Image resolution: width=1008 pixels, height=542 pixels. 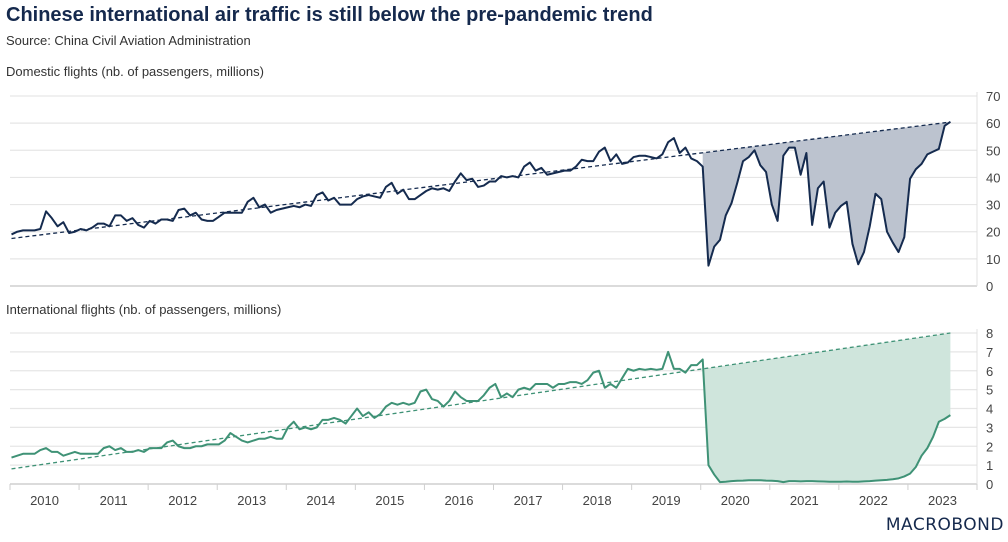 What do you see at coordinates (989, 352) in the screenshot?
I see `international-ytick-label: 7` at bounding box center [989, 352].